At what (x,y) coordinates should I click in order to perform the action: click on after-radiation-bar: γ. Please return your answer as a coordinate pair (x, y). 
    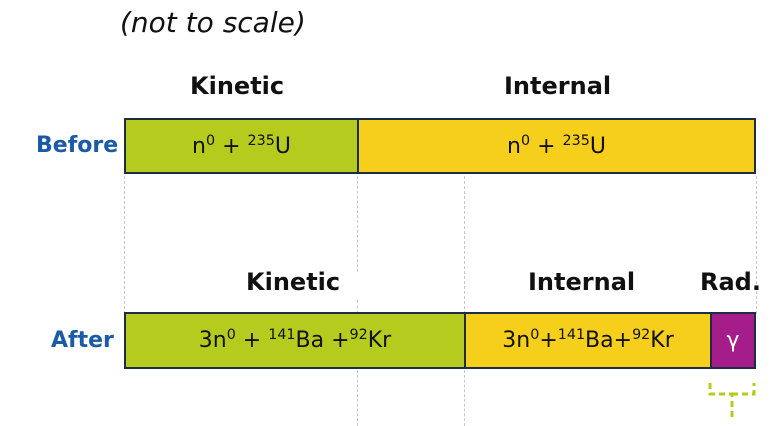
    Looking at the image, I should click on (733, 340).